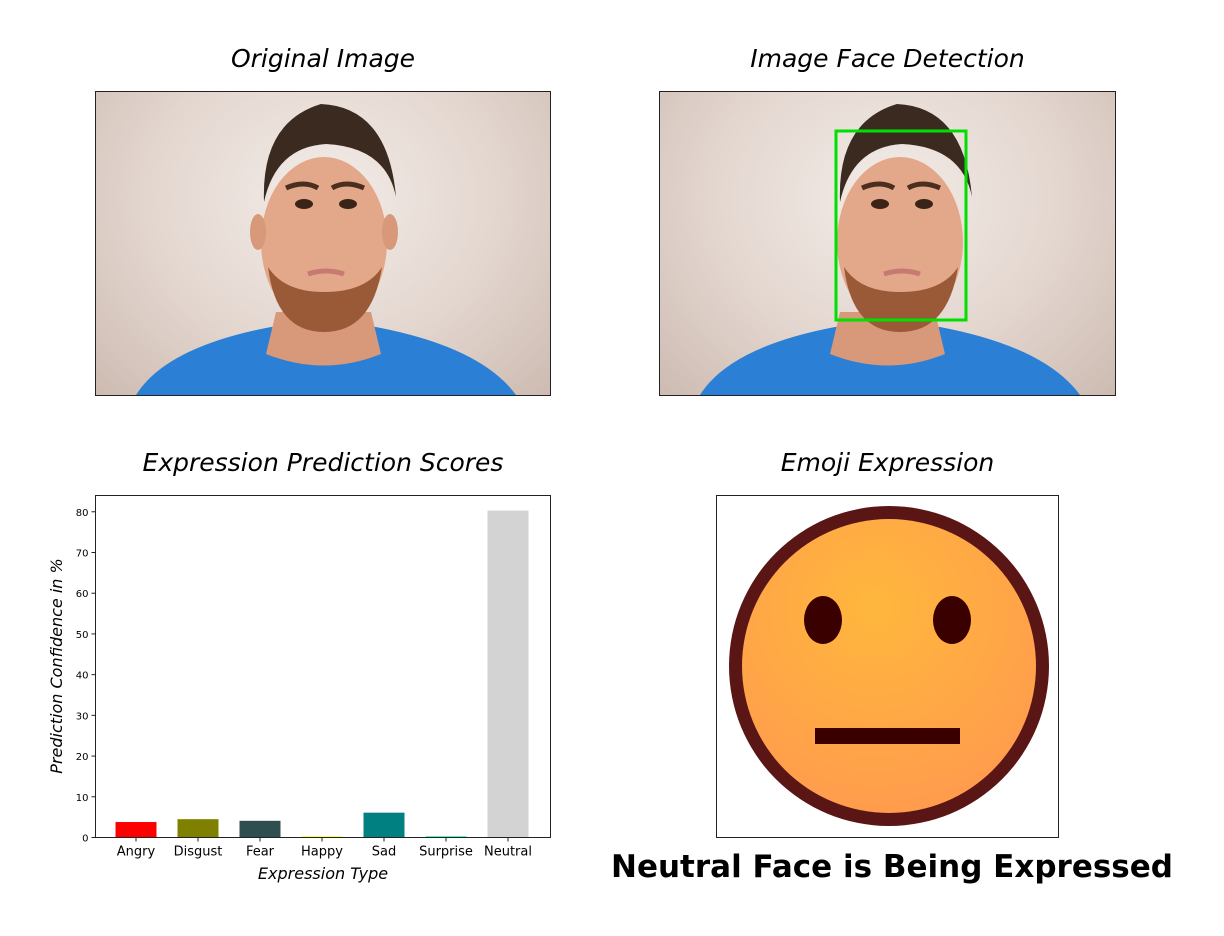  Describe the element at coordinates (323, 873) in the screenshot. I see `x-axis-label: Expression Type` at that location.